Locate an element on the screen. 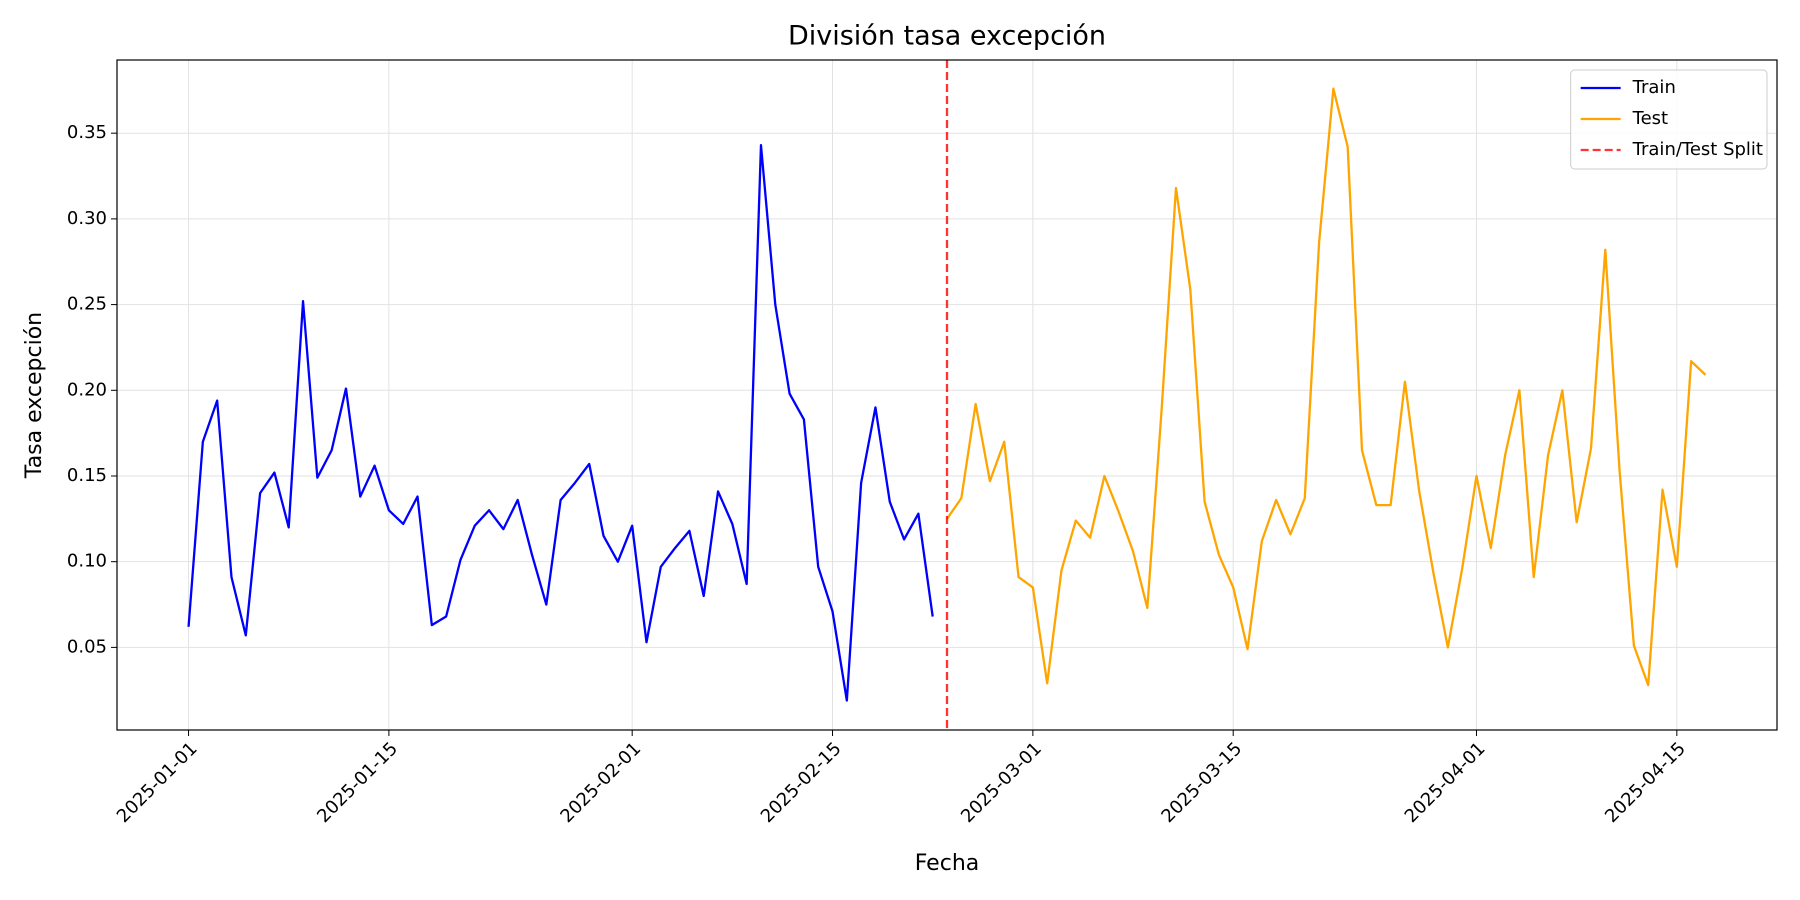 This screenshot has width=1800, height=900. legend-label: Test is located at coordinates (1650, 118).